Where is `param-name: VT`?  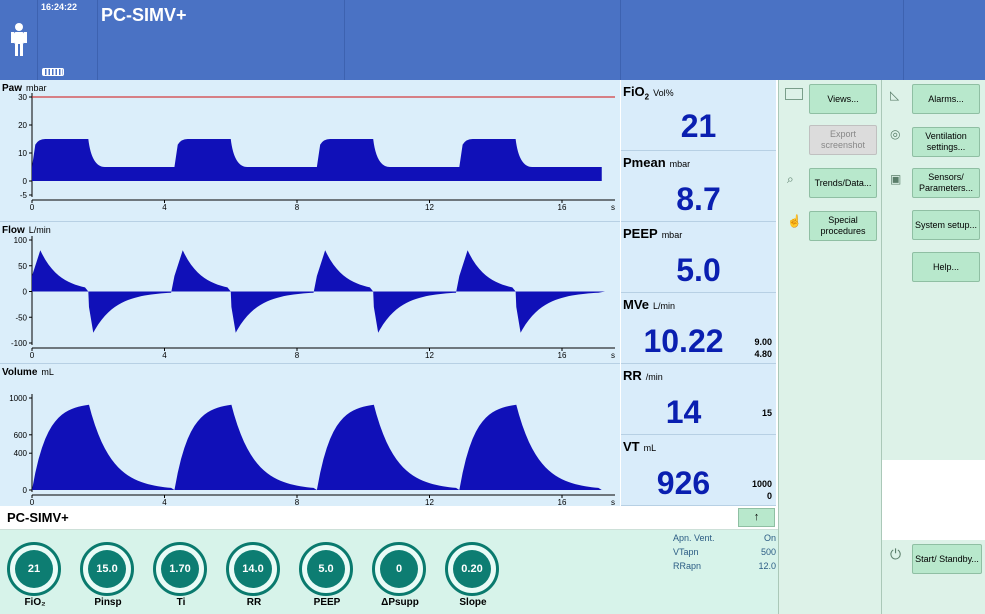
param-name: VT is located at coordinates (631, 446).